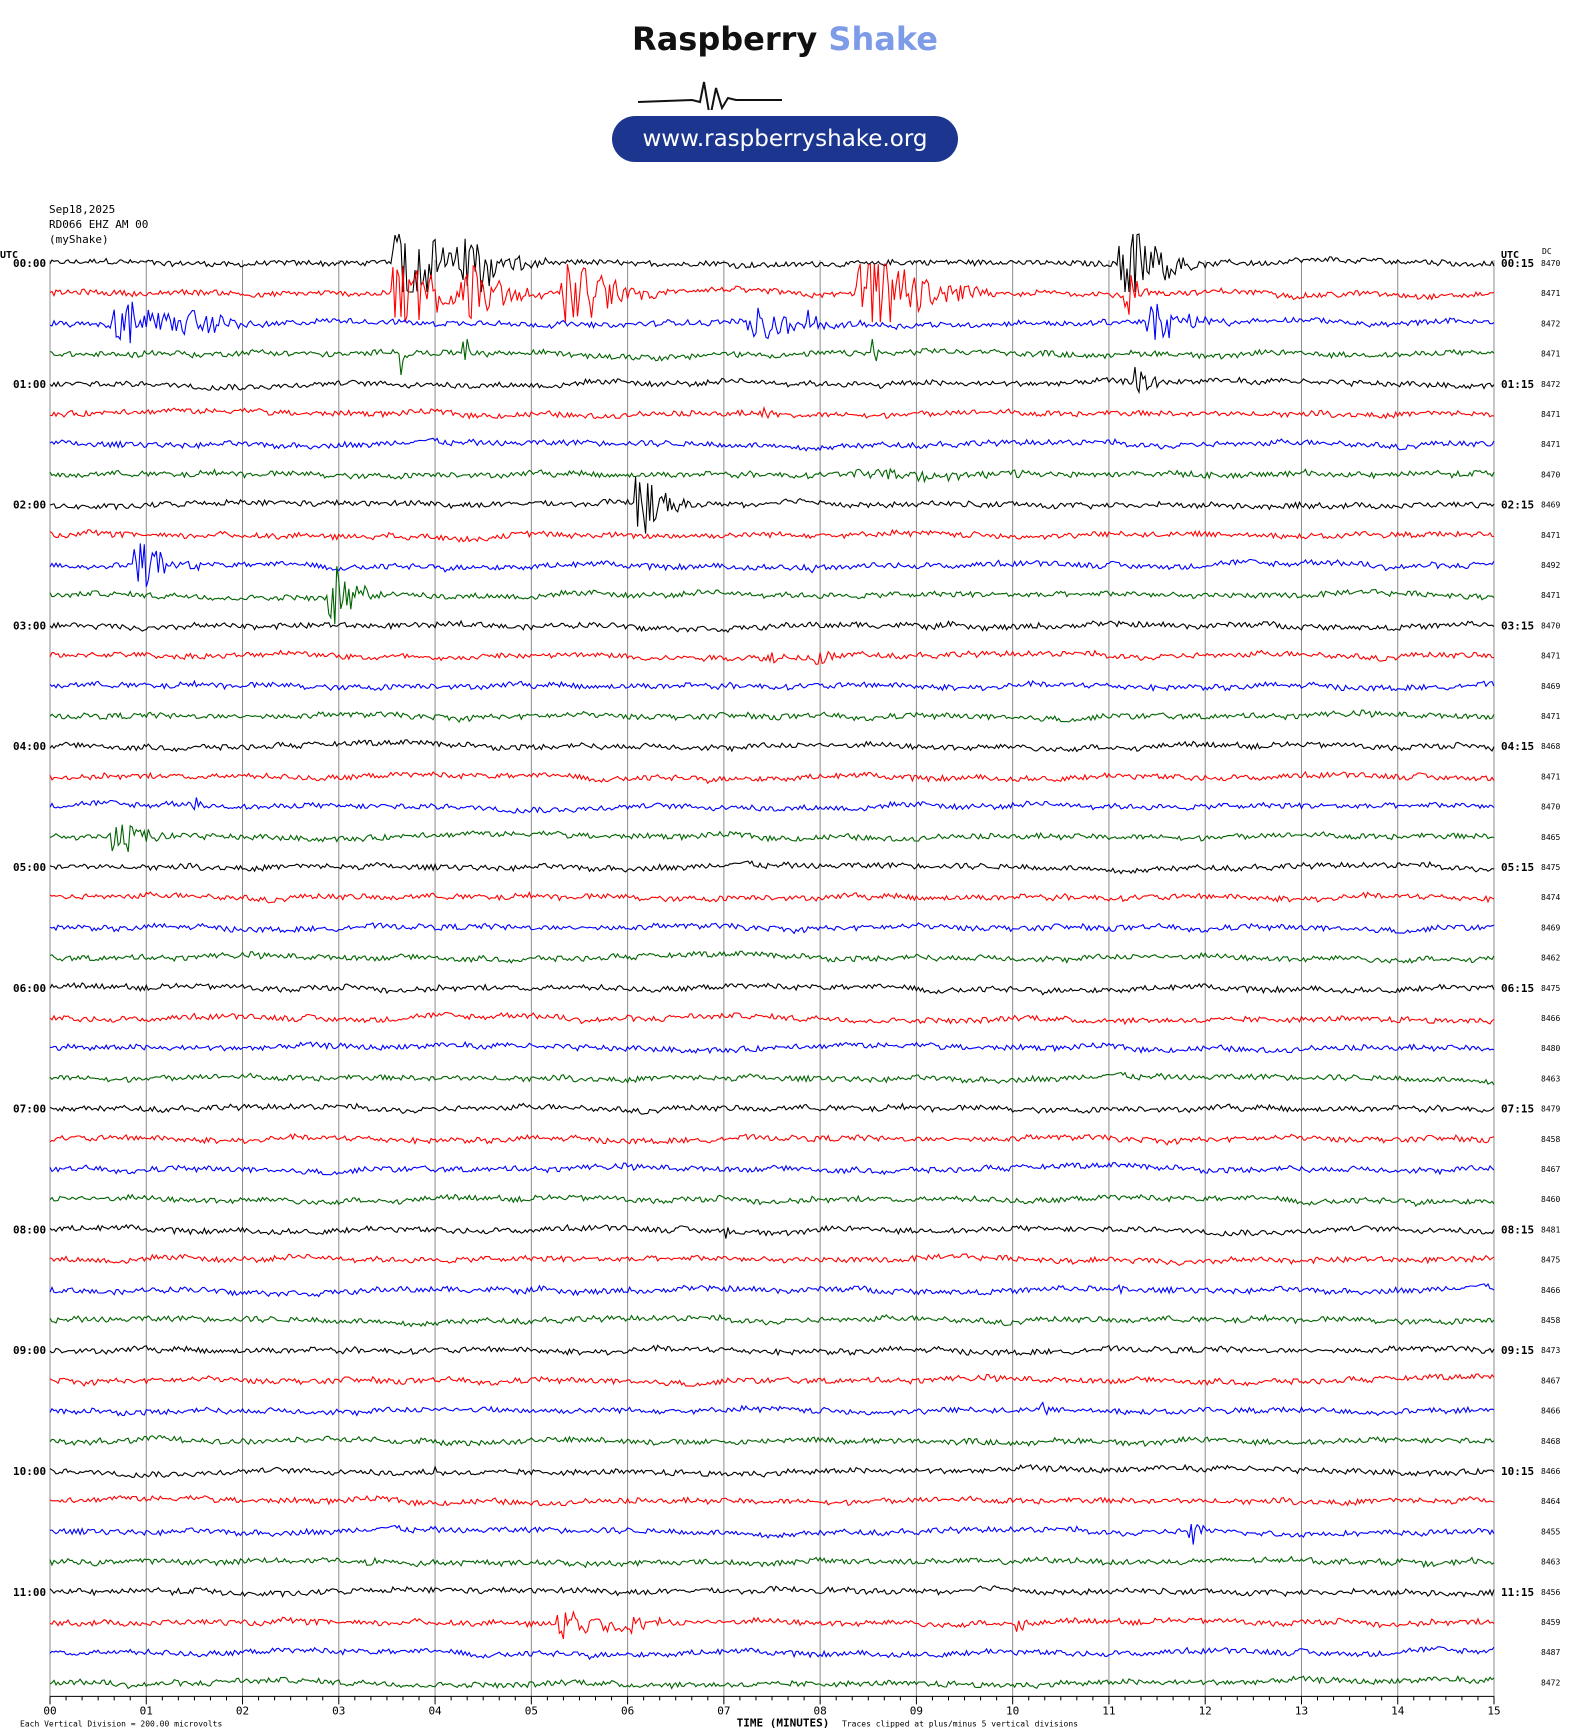 The image size is (1570, 1732). Describe the element at coordinates (531, 1710) in the screenshot. I see `x-tick-label: 05` at that location.